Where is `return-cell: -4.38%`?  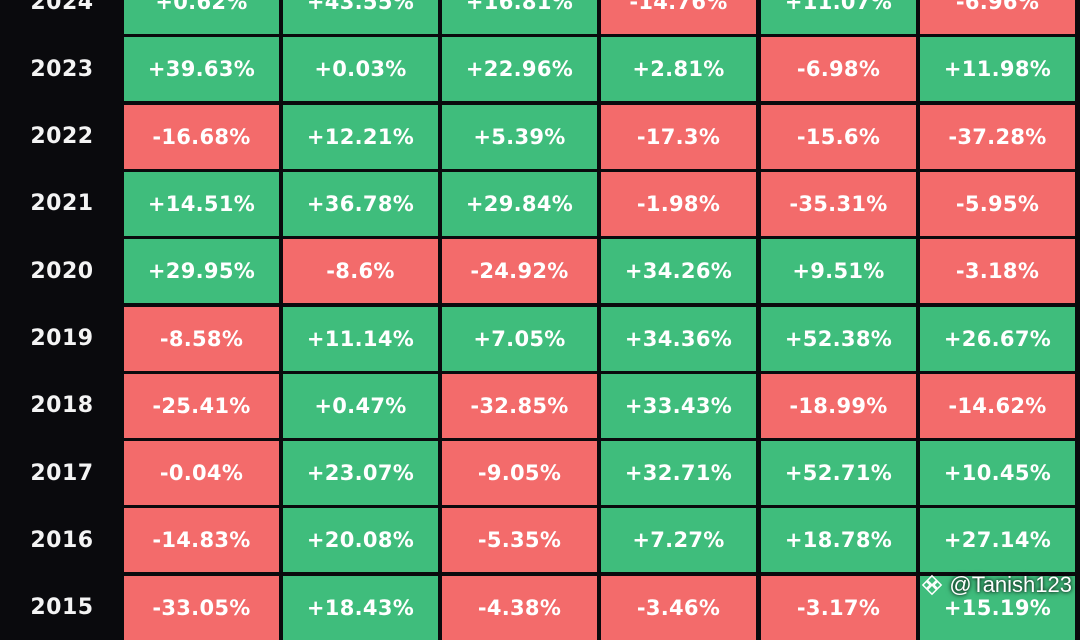
return-cell: -4.38% is located at coordinates (519, 607).